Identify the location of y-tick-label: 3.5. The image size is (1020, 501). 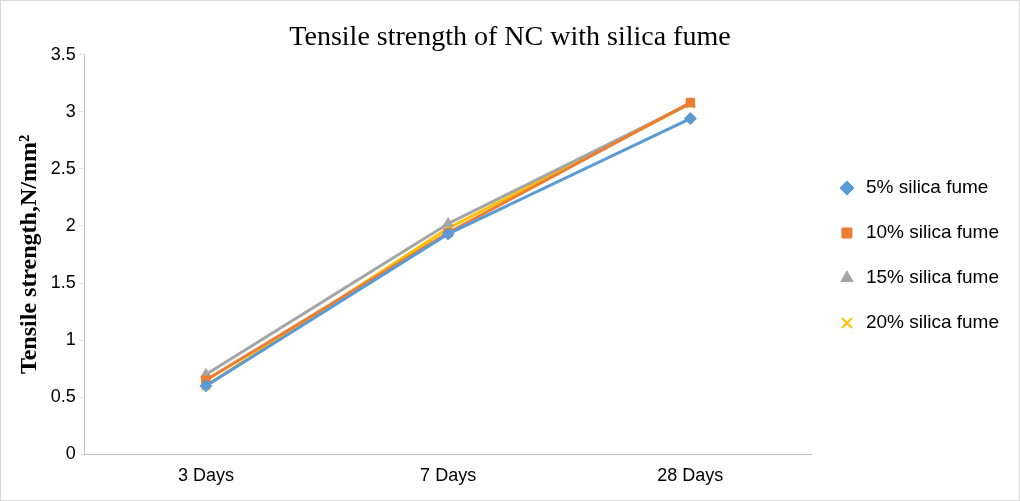
(63, 53).